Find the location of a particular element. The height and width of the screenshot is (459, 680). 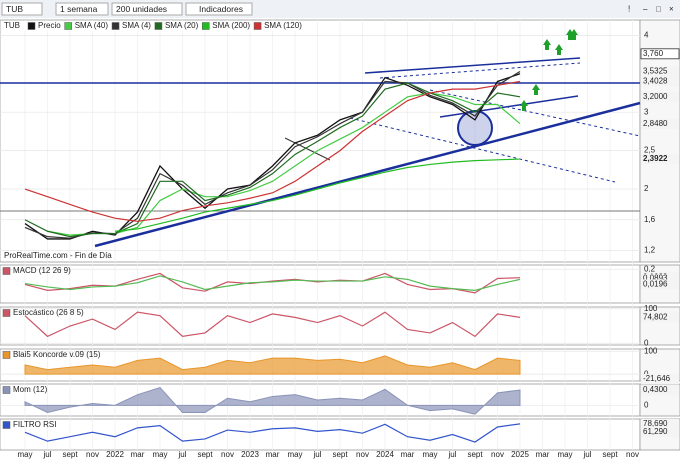

y-tick-label: 4 is located at coordinates (646, 34).